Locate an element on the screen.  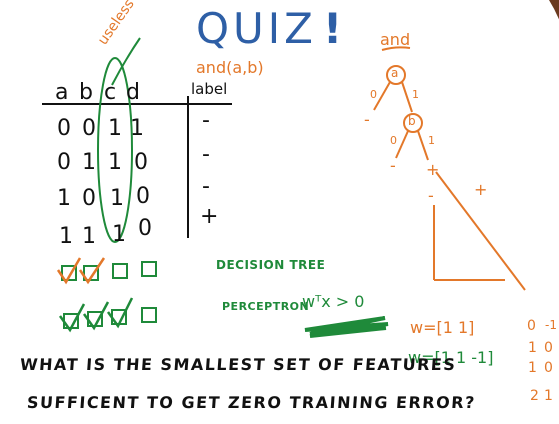
cell-r0-b: 0 is located at coordinates (89, 128).